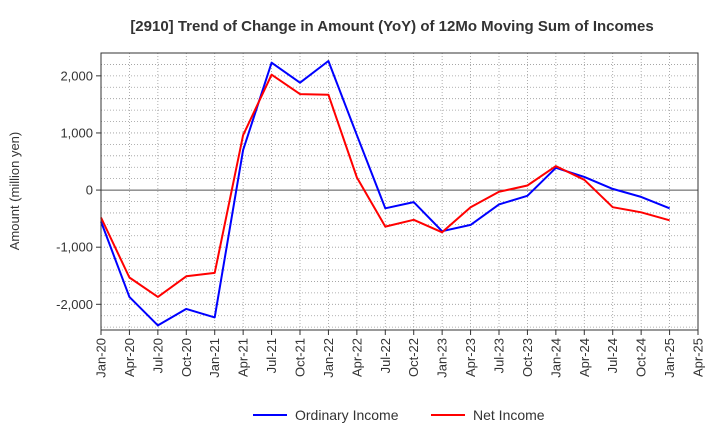 Image resolution: width=720 pixels, height=440 pixels. I want to click on x-tick-label: Apr-25, so click(698, 357).